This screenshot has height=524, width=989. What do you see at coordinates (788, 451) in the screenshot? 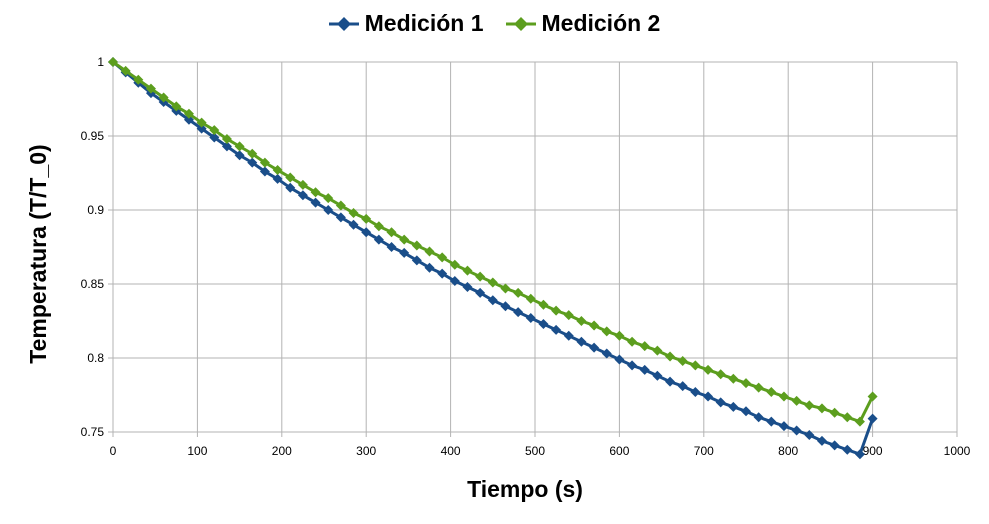
I see `x-tick-label: 800` at bounding box center [788, 451].